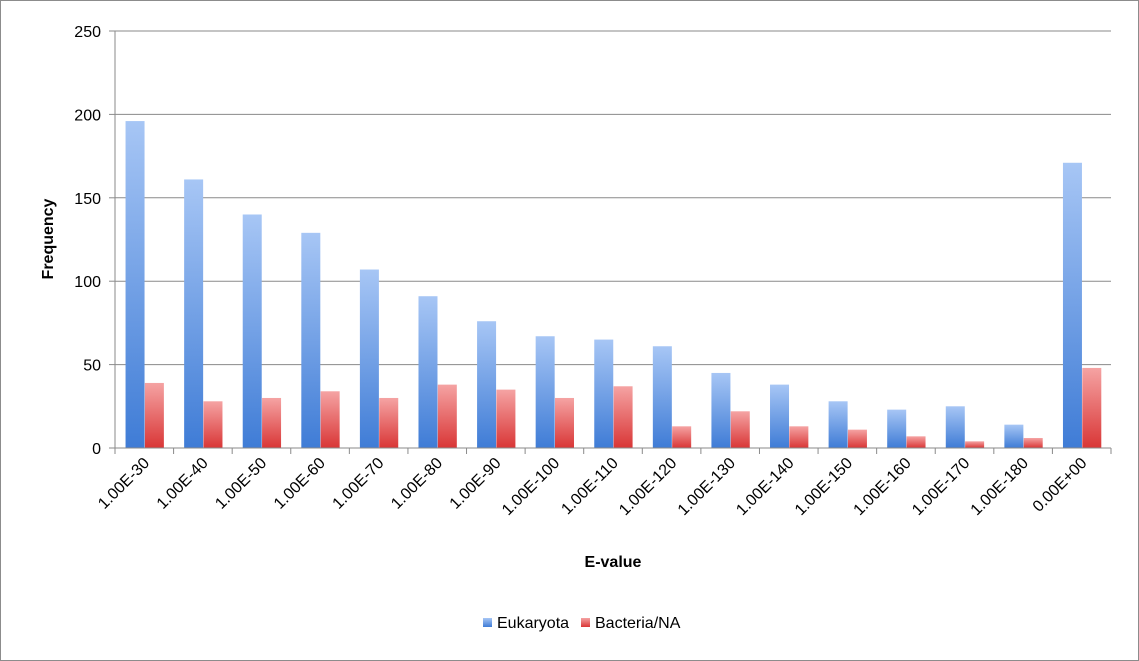  I want to click on x-tick-label: 1.00E-160, so click(883, 487).